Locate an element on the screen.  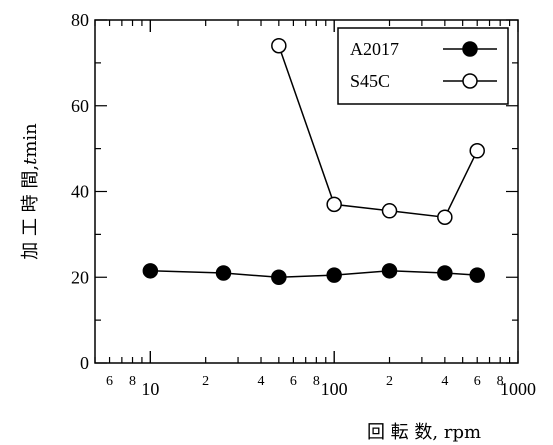
y-axis-label-unit: min is located at coordinates (30, 140).